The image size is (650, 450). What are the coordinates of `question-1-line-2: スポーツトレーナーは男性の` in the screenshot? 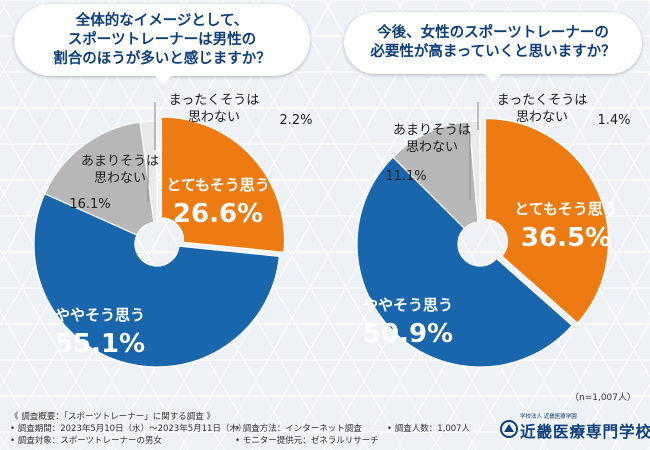 It's located at (162, 39).